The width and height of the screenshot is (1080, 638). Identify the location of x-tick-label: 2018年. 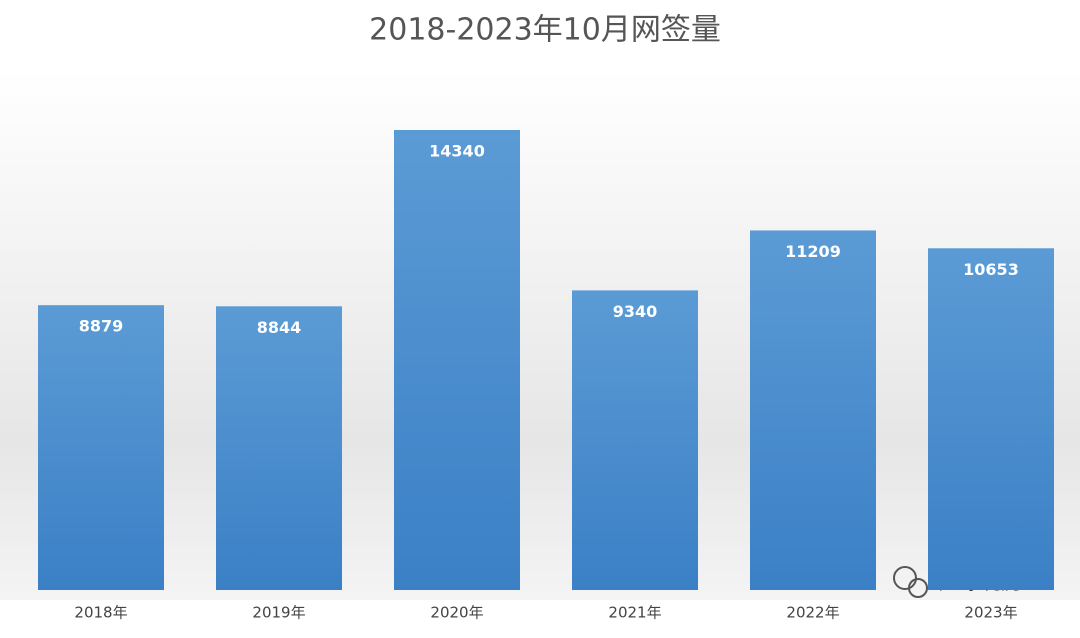
(100, 613).